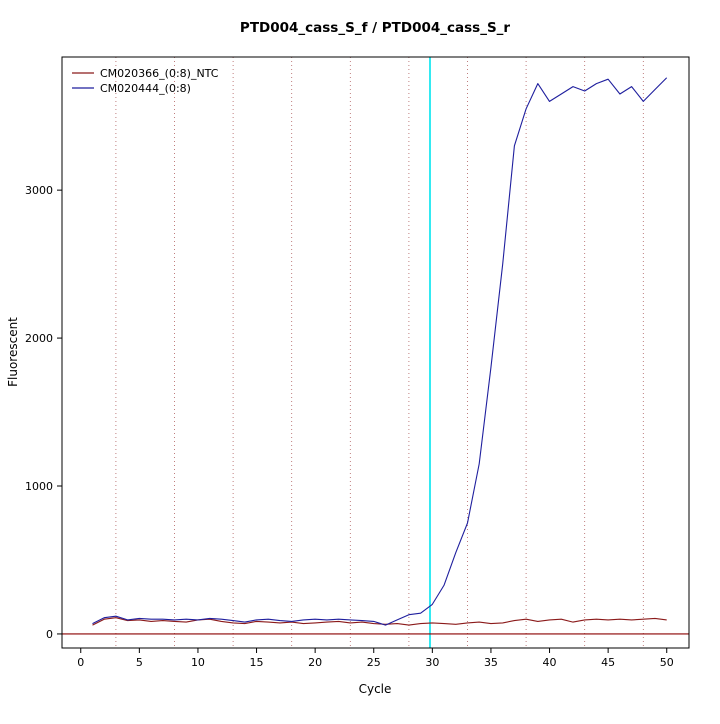 This screenshot has height=724, width=720. I want to click on chart-title: PTD004_cass_S_f / PTD004_cass_S_r, so click(375, 28).